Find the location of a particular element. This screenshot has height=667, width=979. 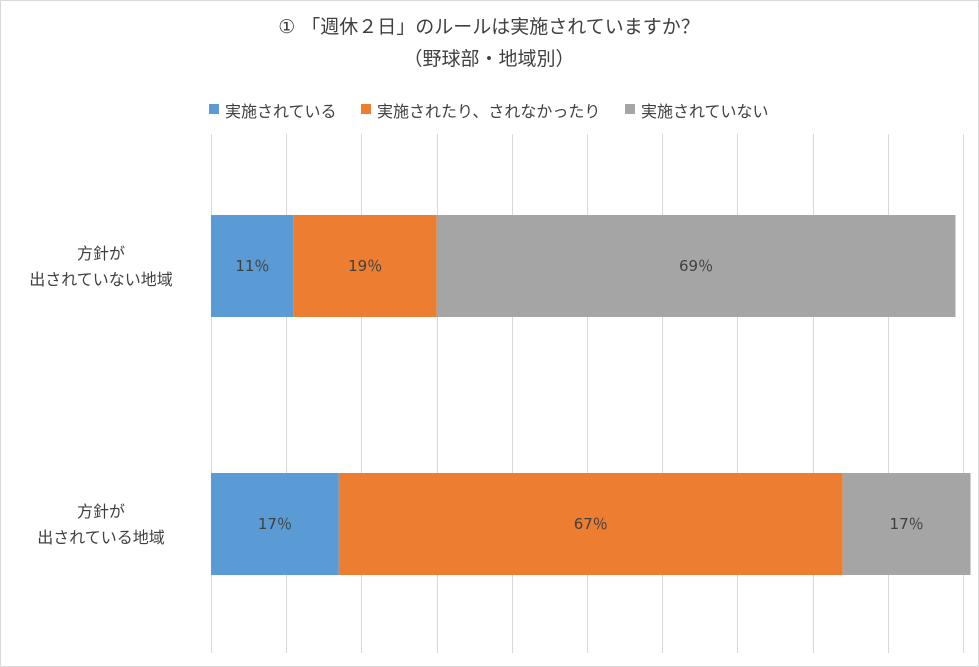

category-label: 出されていない地域 is located at coordinates (101, 279).